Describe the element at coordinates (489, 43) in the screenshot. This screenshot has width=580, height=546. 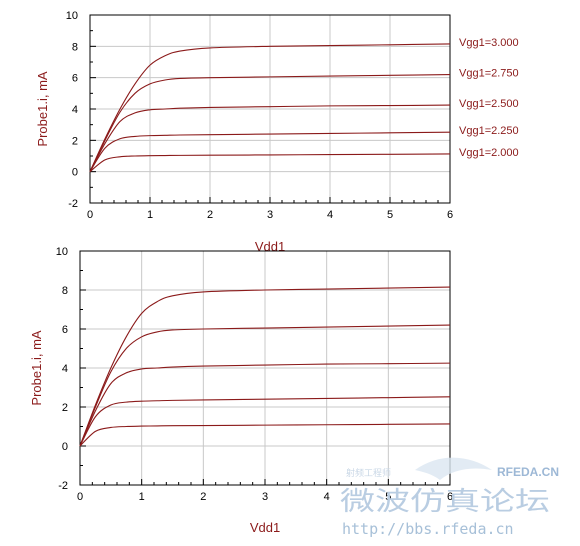
I see `series-label-0: Vgg1=3.000` at that location.